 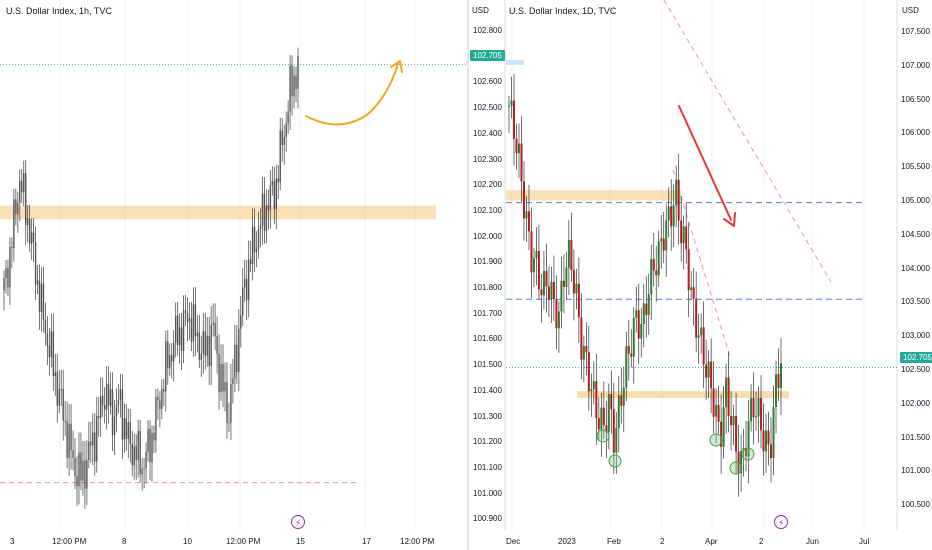 I want to click on center-y-tick: 101.800, so click(x=487, y=287).